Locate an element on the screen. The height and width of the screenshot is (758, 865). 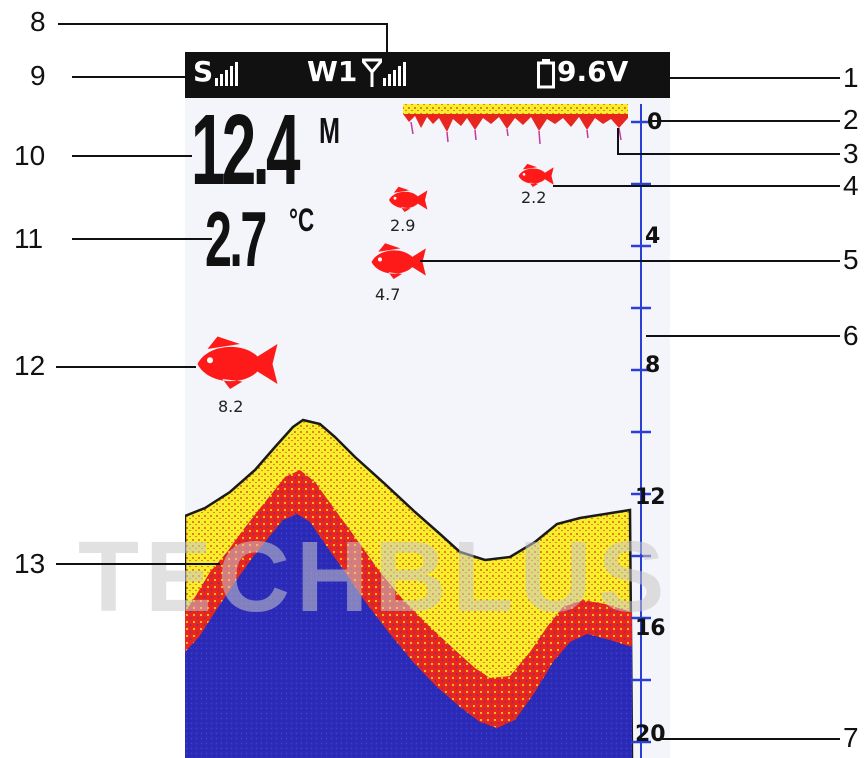
callout-number: 6 is located at coordinates (851, 335).